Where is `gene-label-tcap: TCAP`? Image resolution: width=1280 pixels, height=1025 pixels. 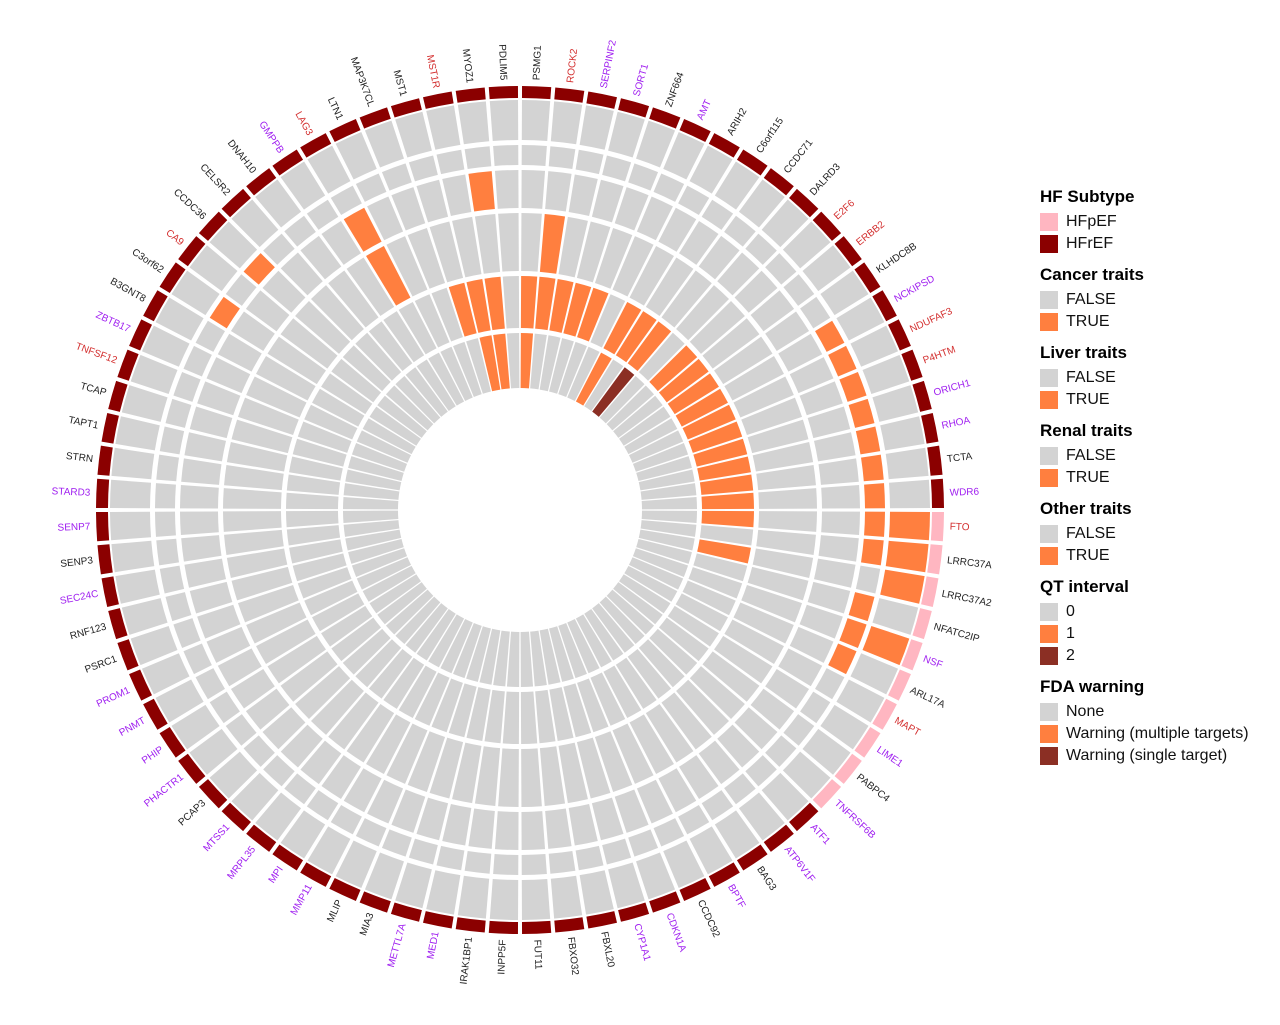 gene-label-tcap: TCAP is located at coordinates (93, 390).